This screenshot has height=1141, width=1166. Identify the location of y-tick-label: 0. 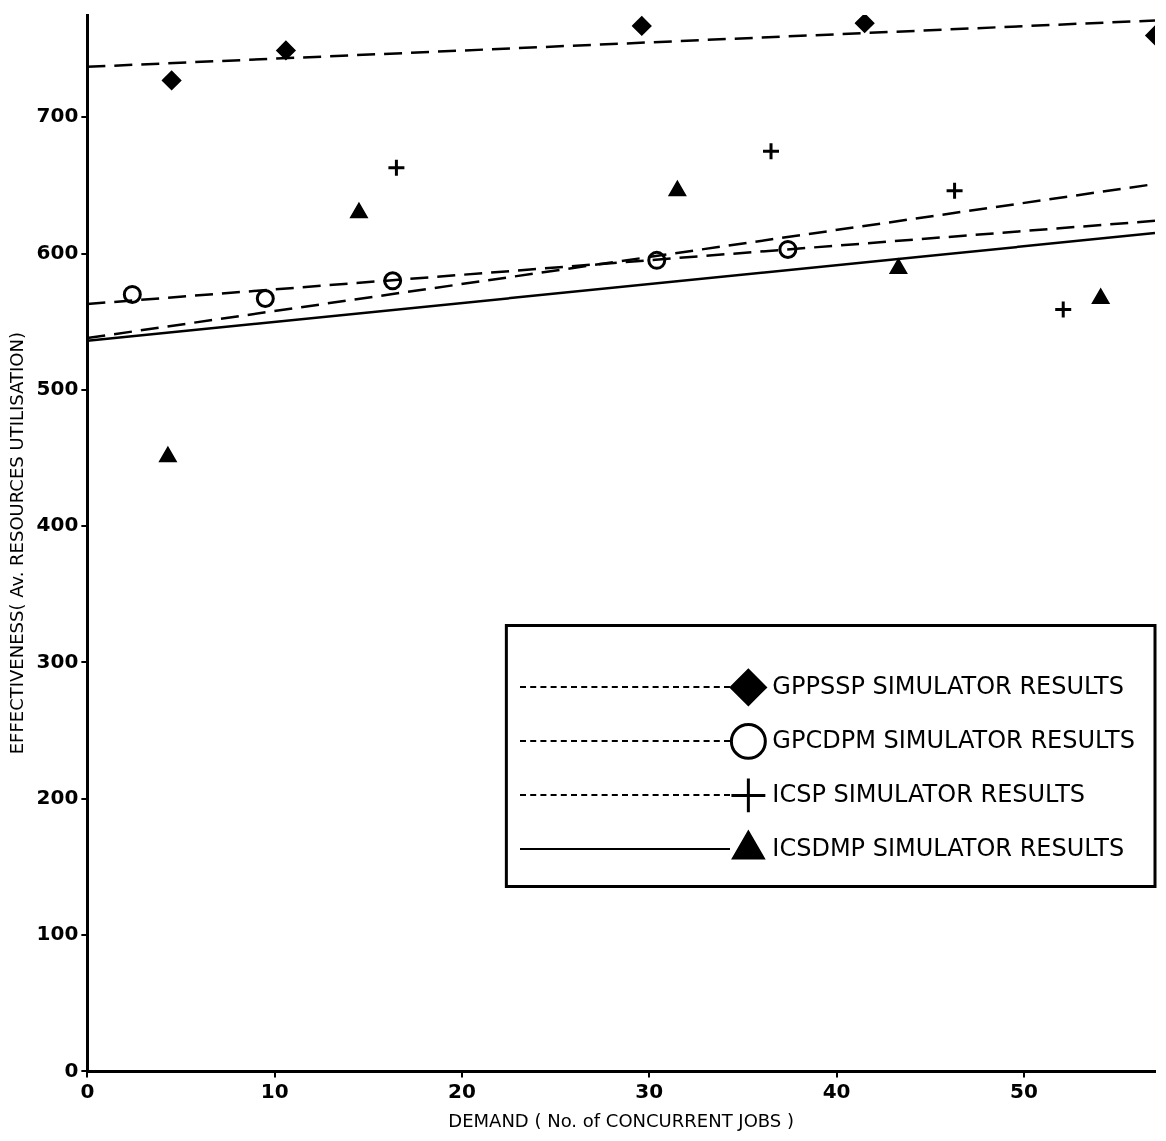
(71, 1069).